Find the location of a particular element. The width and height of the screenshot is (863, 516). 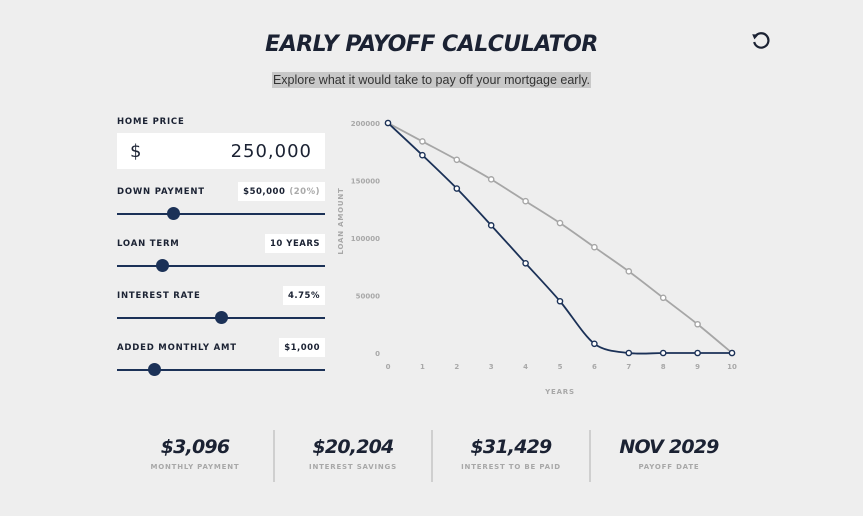

y-axis-label: LOAN AMOUNT is located at coordinates (341, 220).